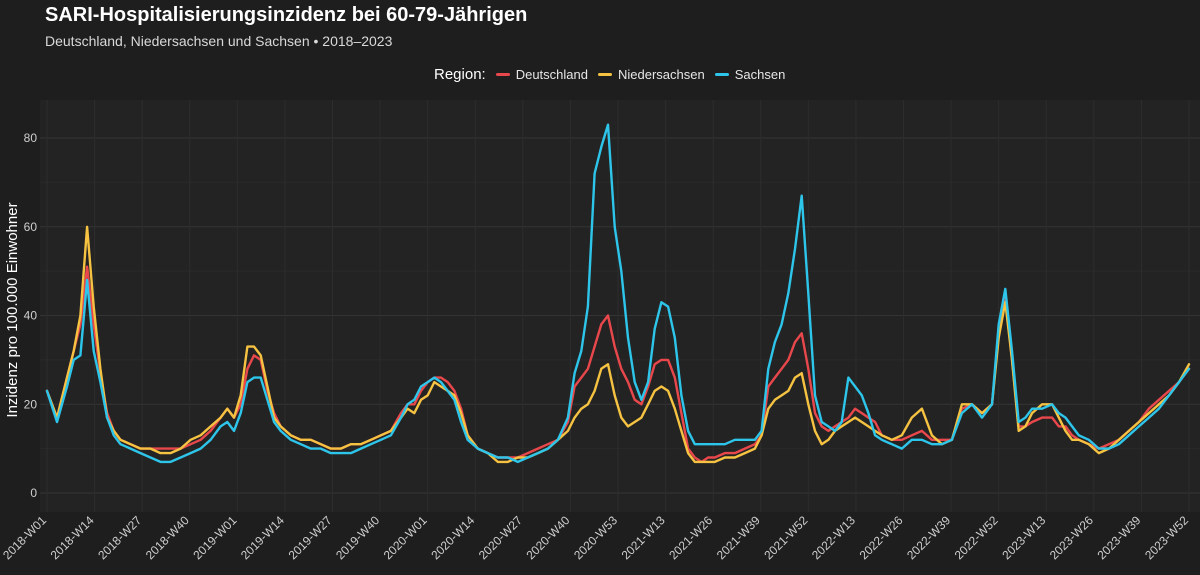 This screenshot has height=575, width=1200. I want to click on x-tick-label: 2019-W01, so click(214, 537).